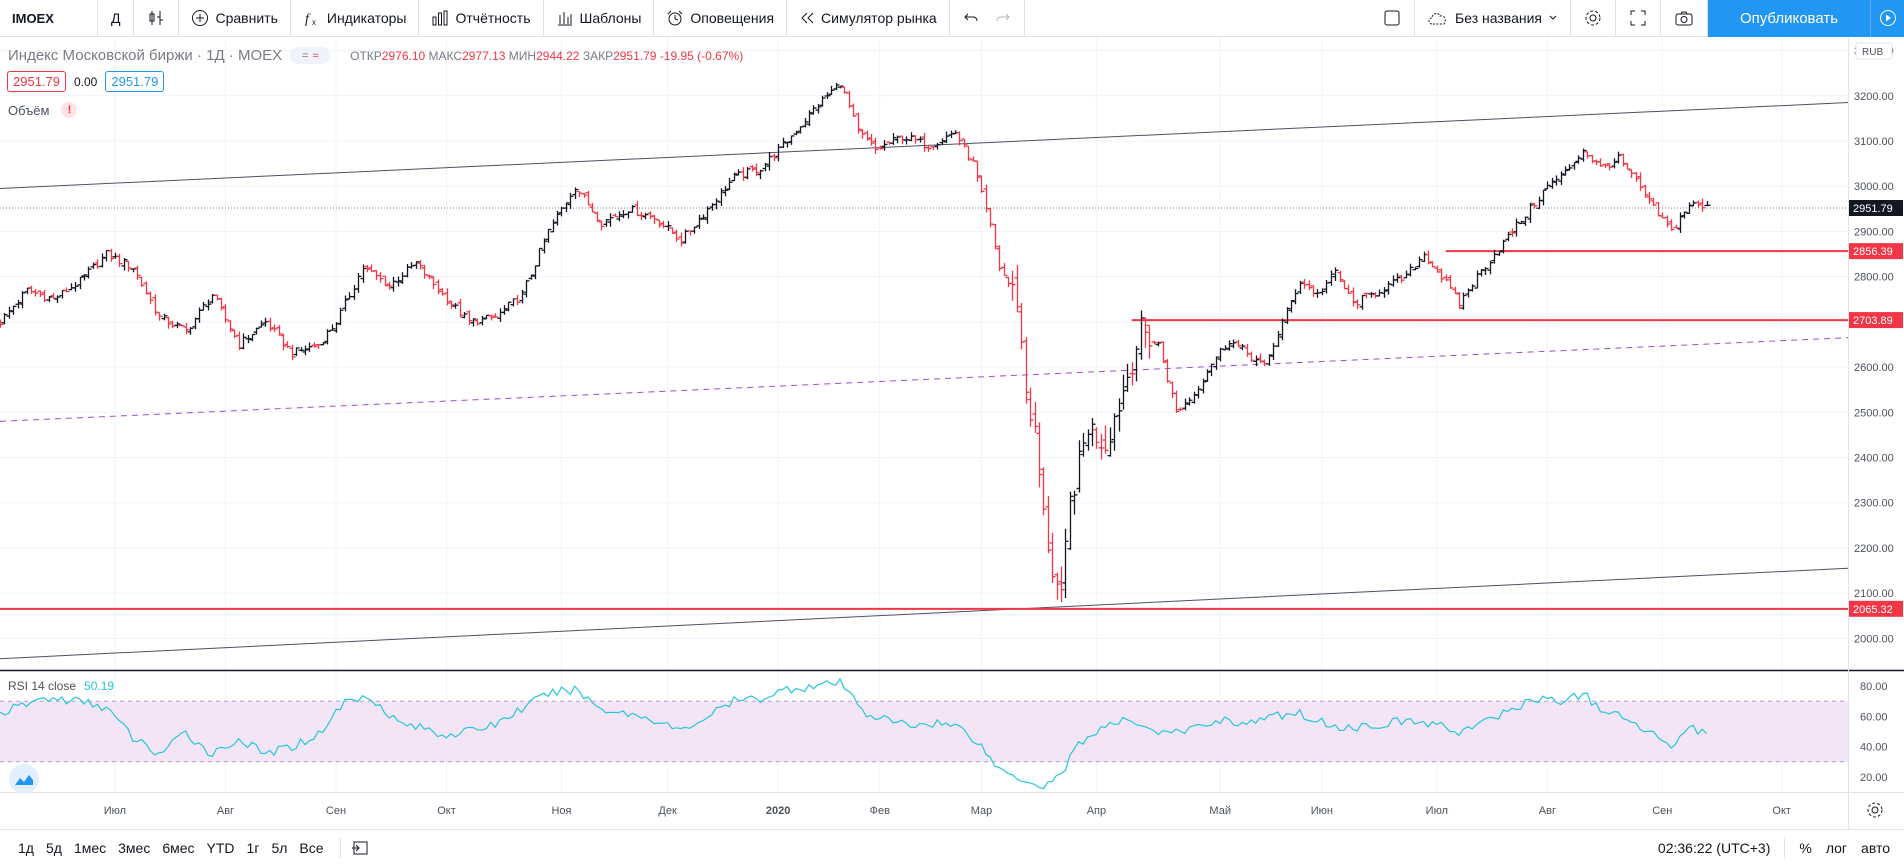 The height and width of the screenshot is (866, 1904). Describe the element at coordinates (53, 848) in the screenshot. I see `range-5d: 5д` at that location.